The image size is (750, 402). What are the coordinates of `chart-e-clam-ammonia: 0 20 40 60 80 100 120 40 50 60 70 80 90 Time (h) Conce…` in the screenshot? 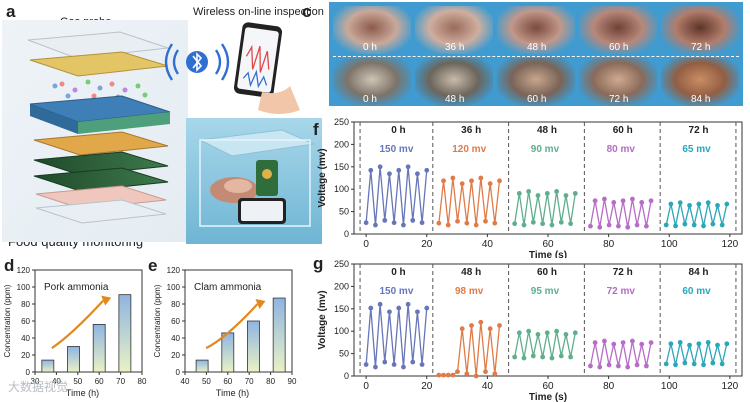 It's located at (225, 332).